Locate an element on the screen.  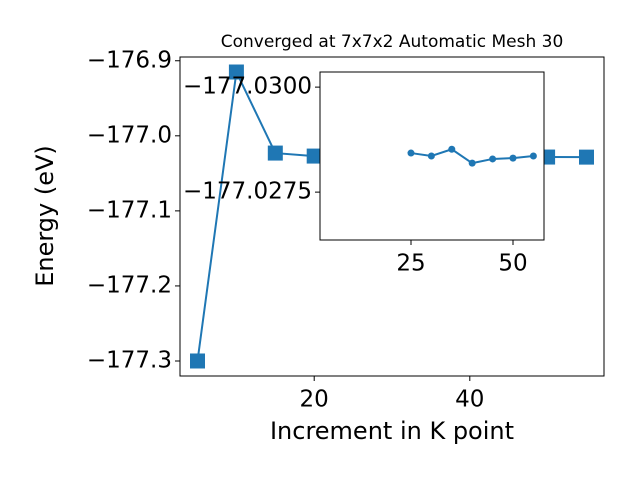
y-tick-label: −176.9 is located at coordinates (129, 60).